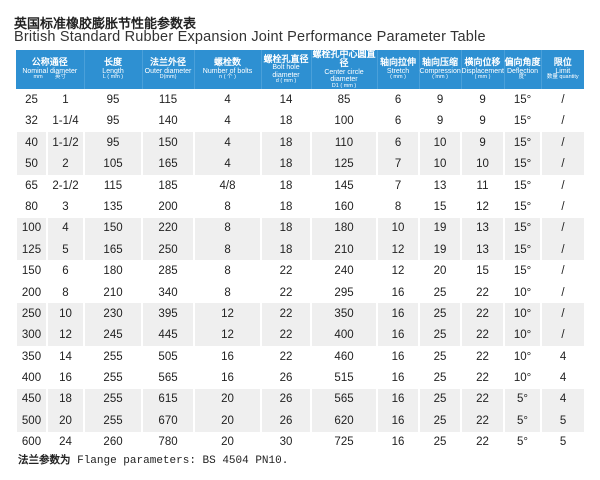  Describe the element at coordinates (482, 207) in the screenshot. I see `table-cell: 12` at that location.